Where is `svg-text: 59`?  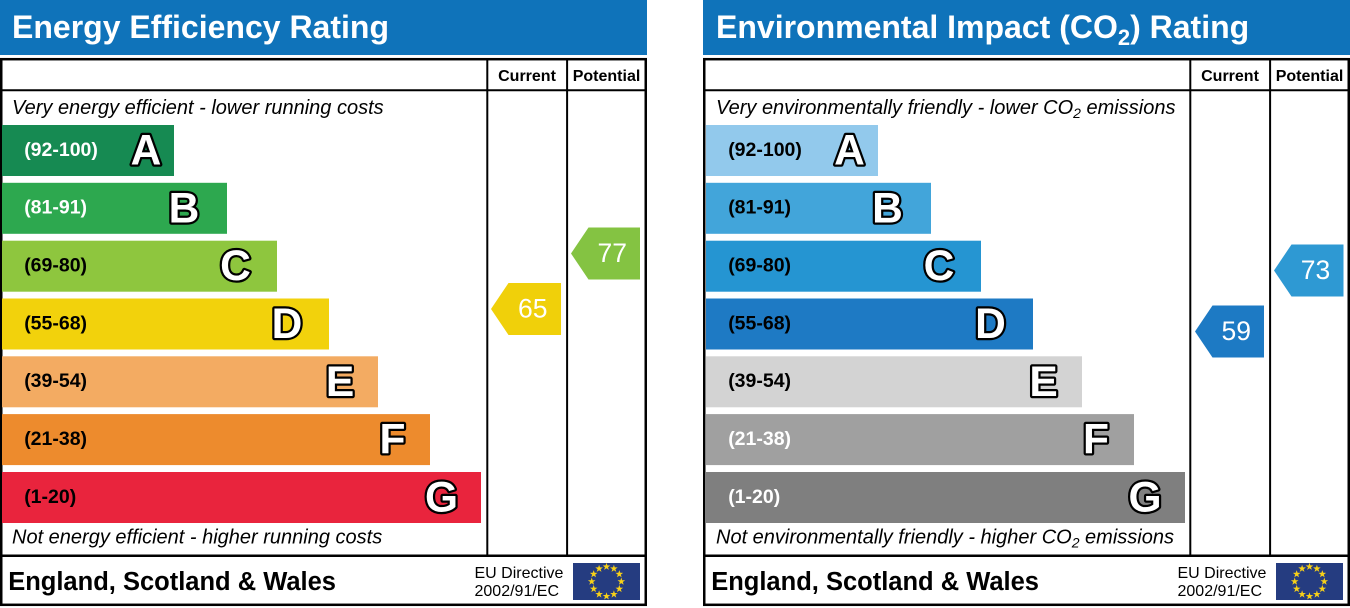 svg-text: 59 is located at coordinates (1236, 331).